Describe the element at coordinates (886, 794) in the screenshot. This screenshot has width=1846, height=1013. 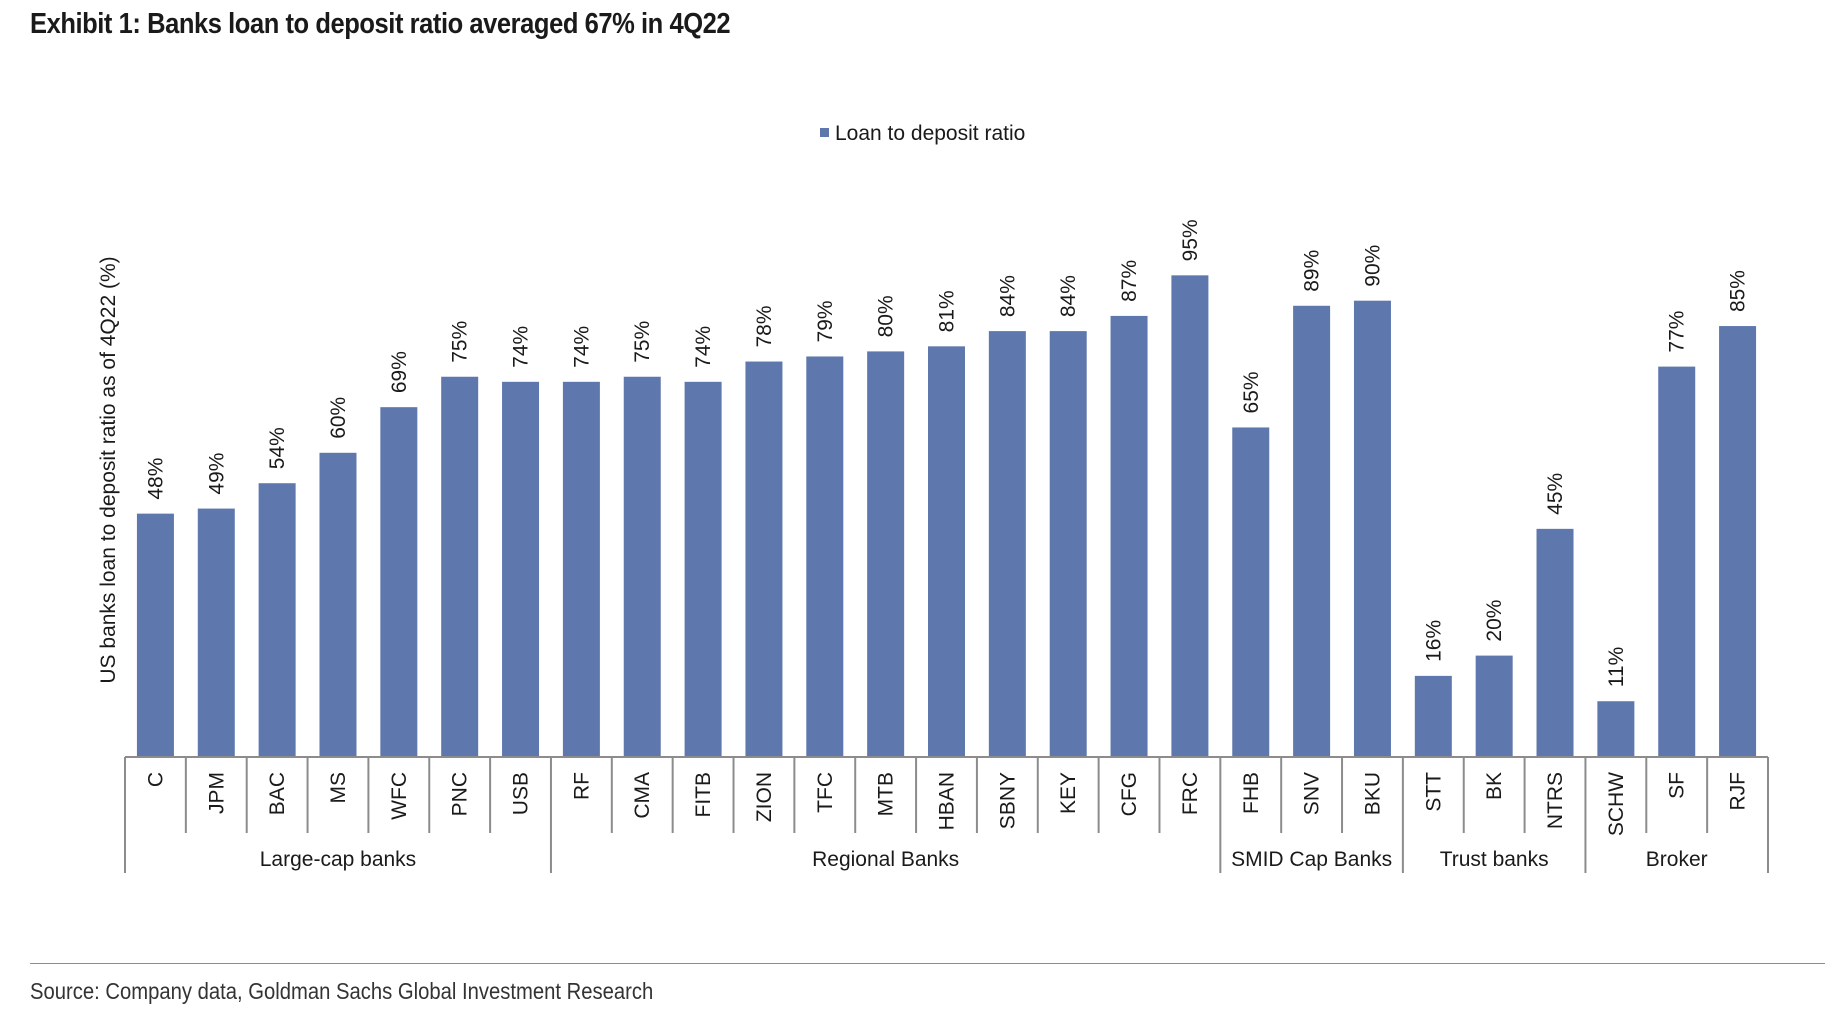
I see `tick-label-mtb: MTB` at that location.